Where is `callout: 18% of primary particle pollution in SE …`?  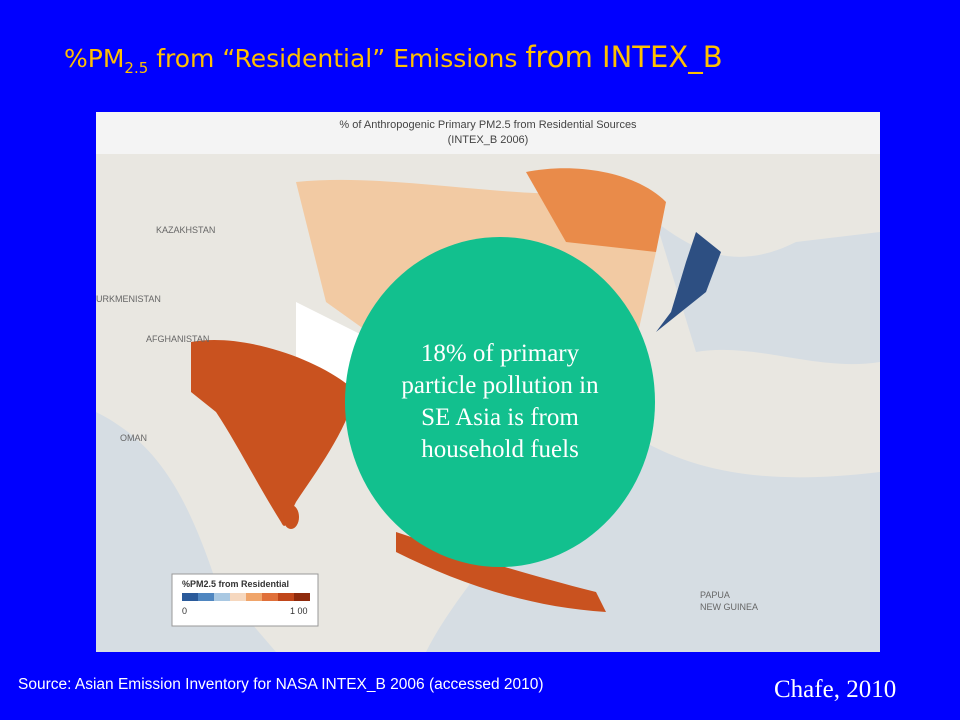 callout: 18% of primary particle pollution in SE … is located at coordinates (500, 402).